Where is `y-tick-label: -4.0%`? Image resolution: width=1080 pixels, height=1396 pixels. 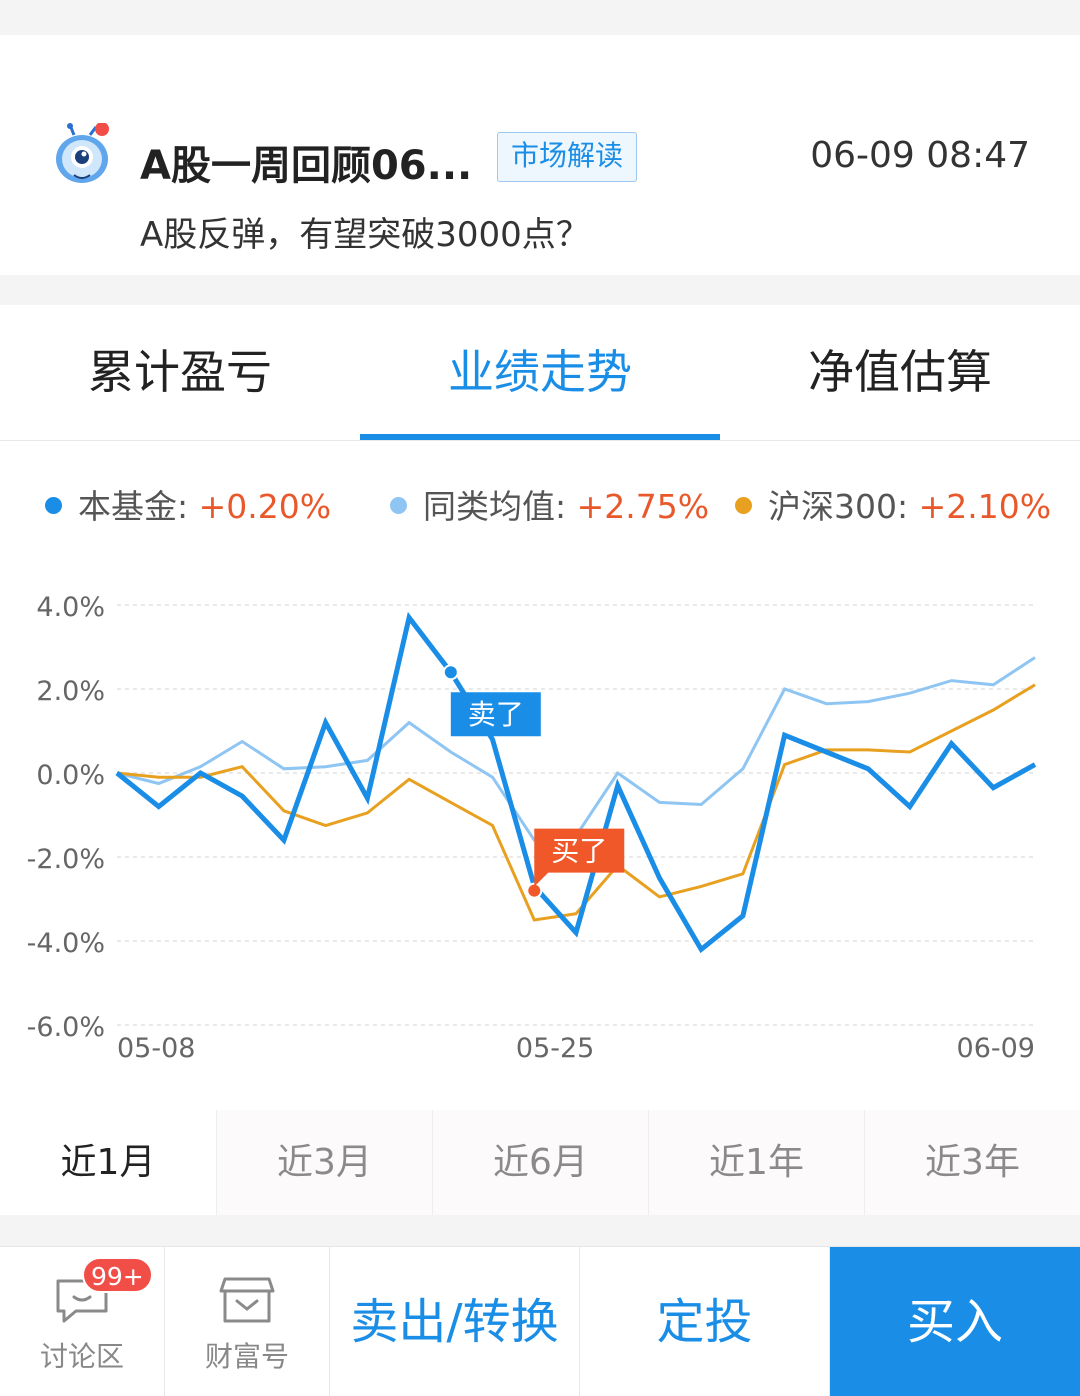
y-tick-label: -4.0% is located at coordinates (66, 943).